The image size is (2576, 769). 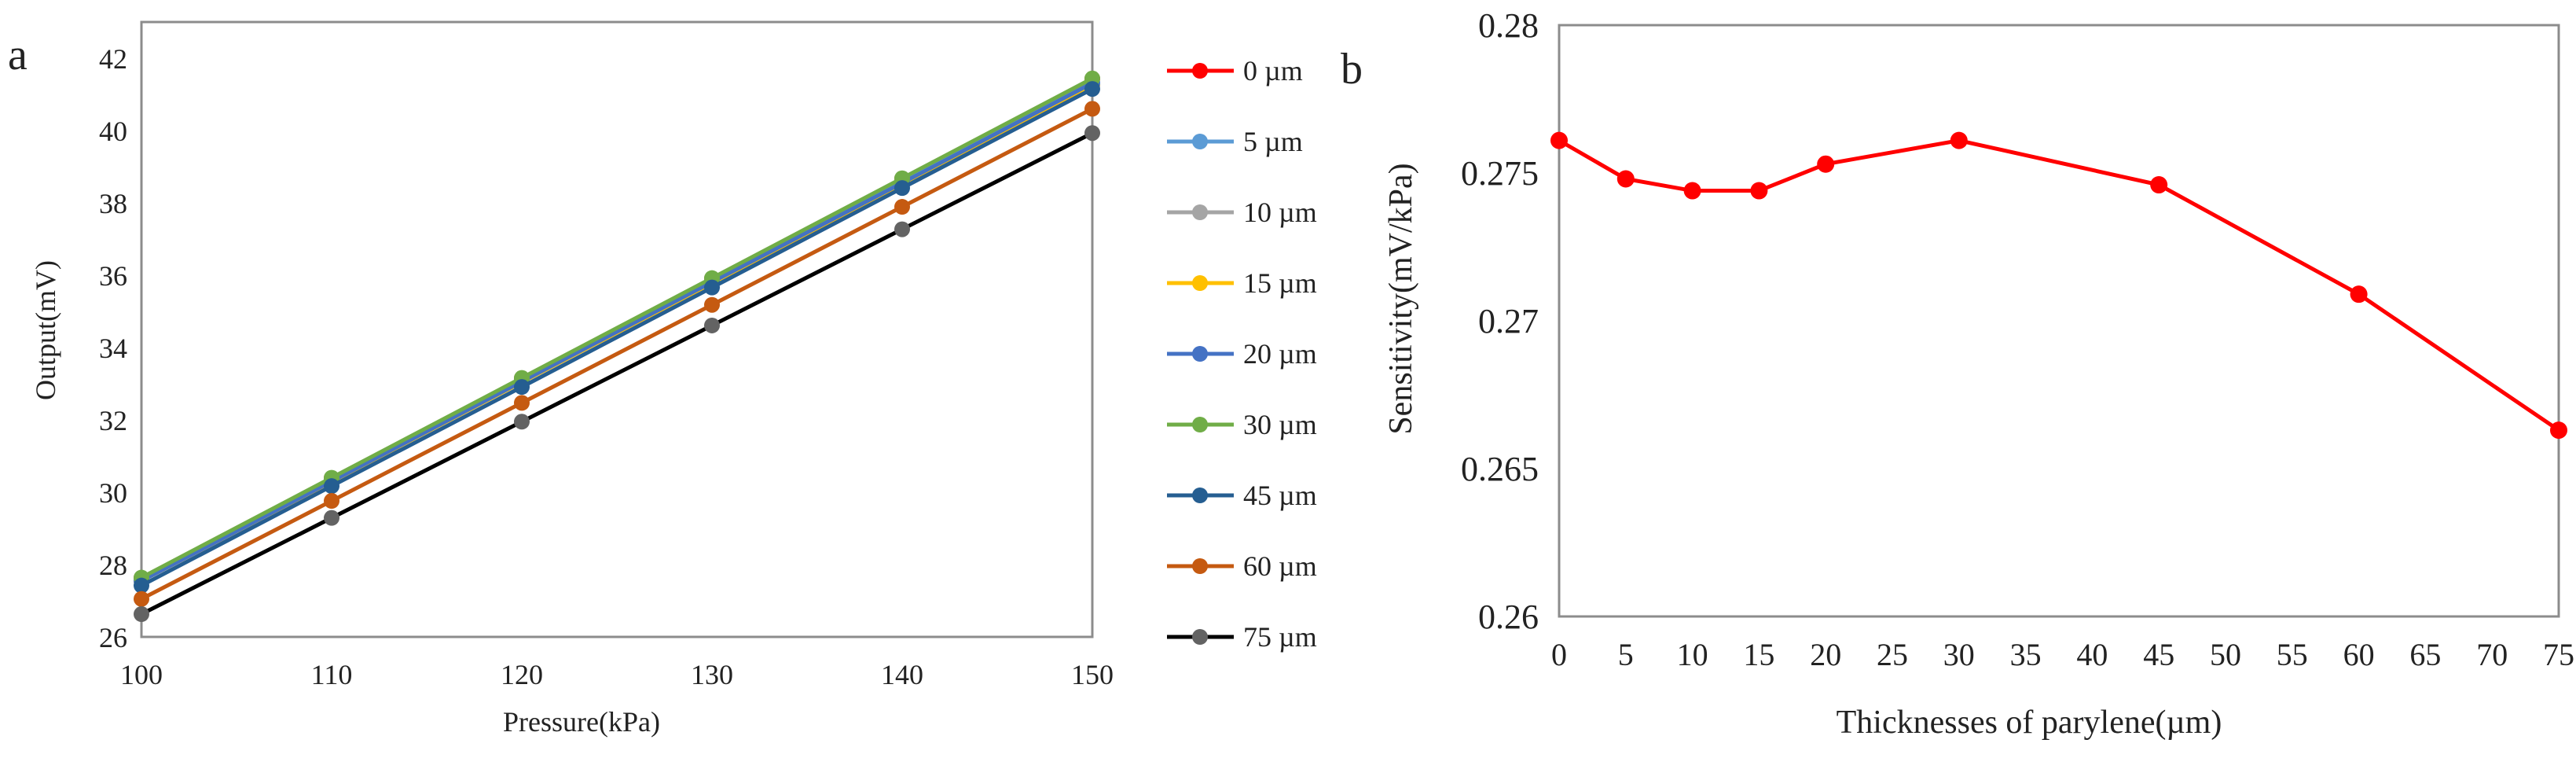 What do you see at coordinates (113, 131) in the screenshot?
I see `panel-a-y-tick-label: 40` at bounding box center [113, 131].